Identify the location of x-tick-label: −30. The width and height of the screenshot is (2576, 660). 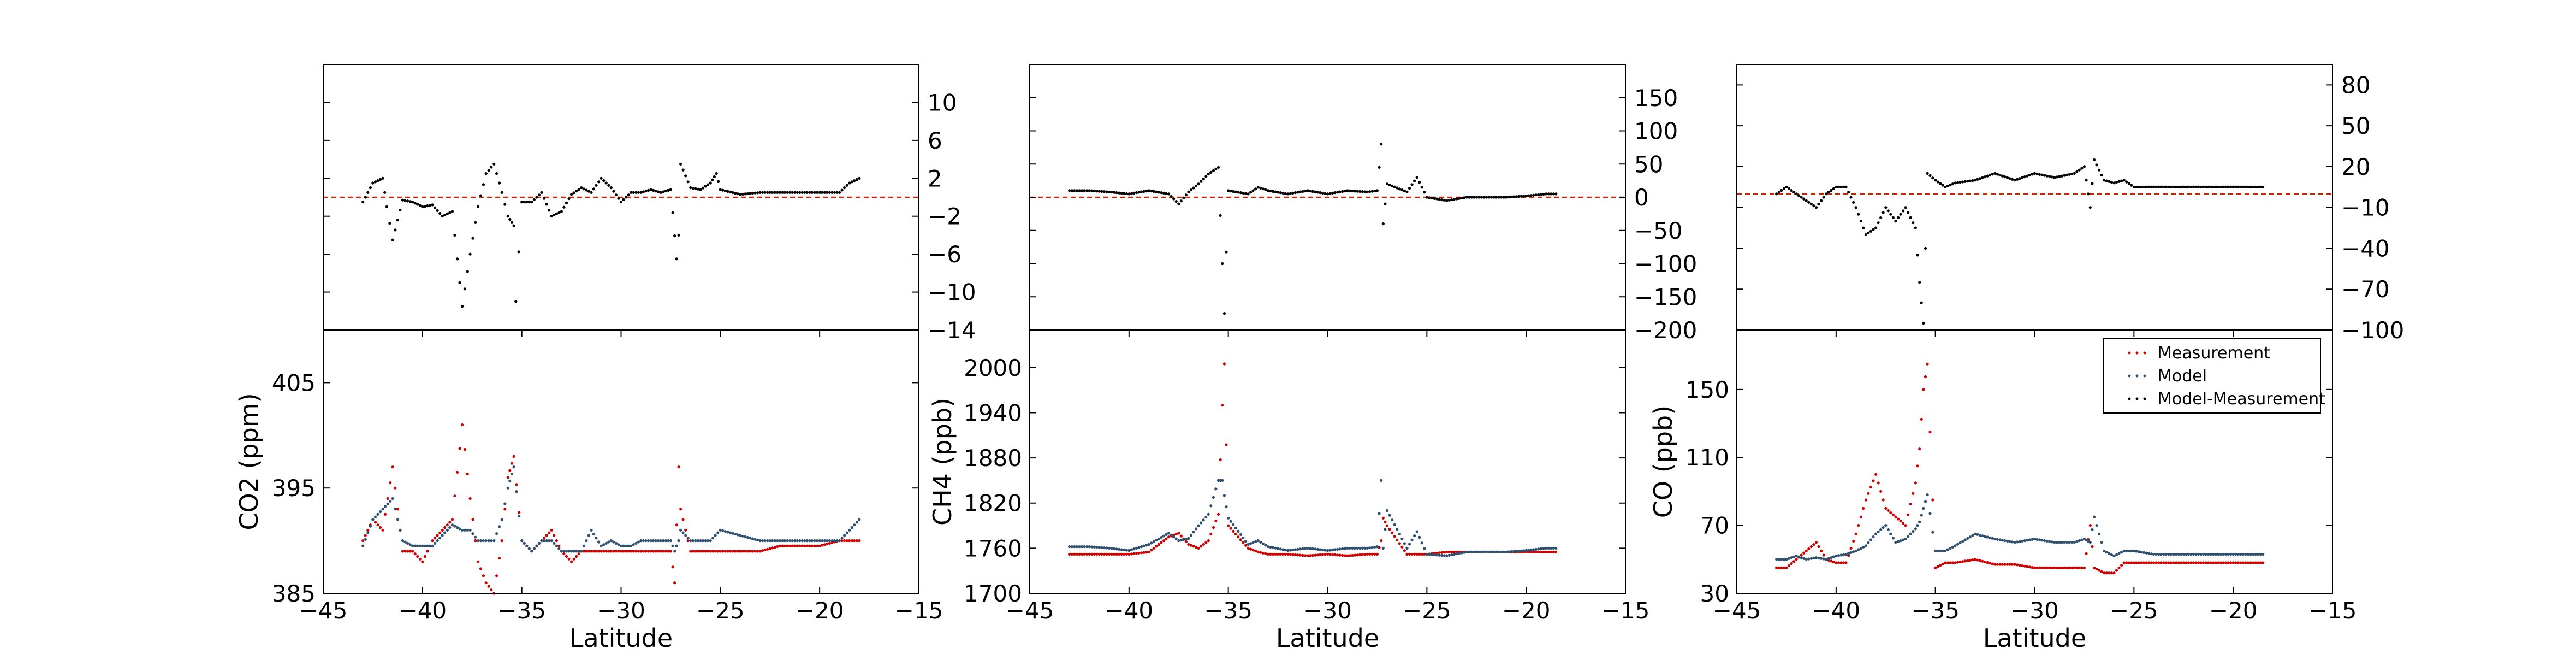
(621, 611).